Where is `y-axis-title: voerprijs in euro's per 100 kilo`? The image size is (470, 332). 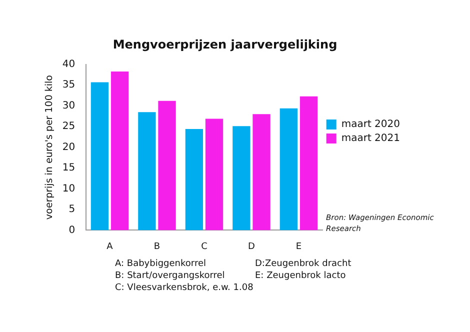
y-axis-title: voerprijs in euro's per 100 kilo is located at coordinates (50, 147).